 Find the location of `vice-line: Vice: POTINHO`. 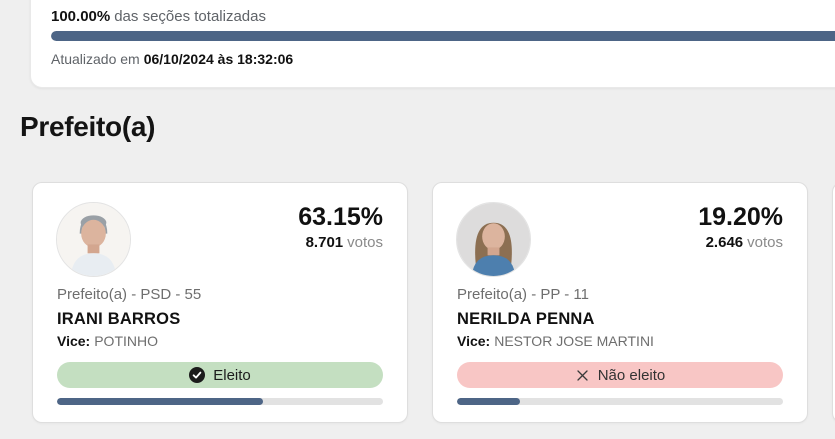

vice-line: Vice: POTINHO is located at coordinates (107, 341).